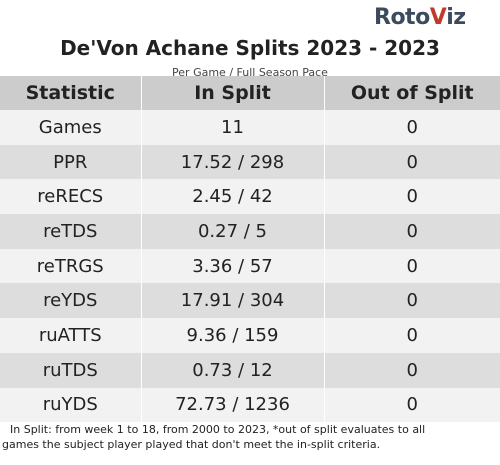  I want to click on table-row: PPR 17.52 / 298 0, so click(250, 162).